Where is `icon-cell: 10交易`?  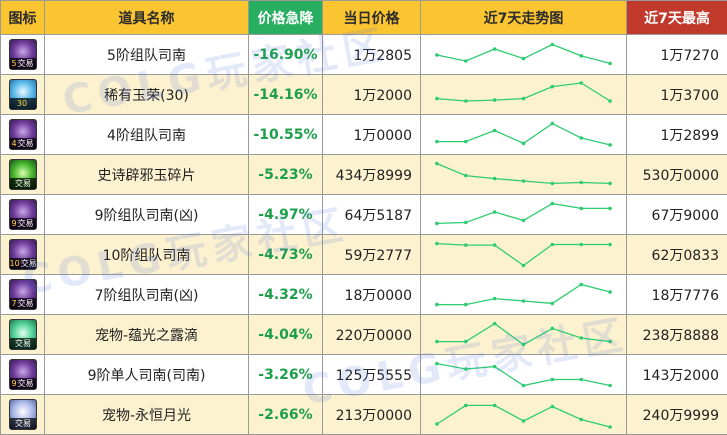
icon-cell: 10交易 is located at coordinates (23, 255).